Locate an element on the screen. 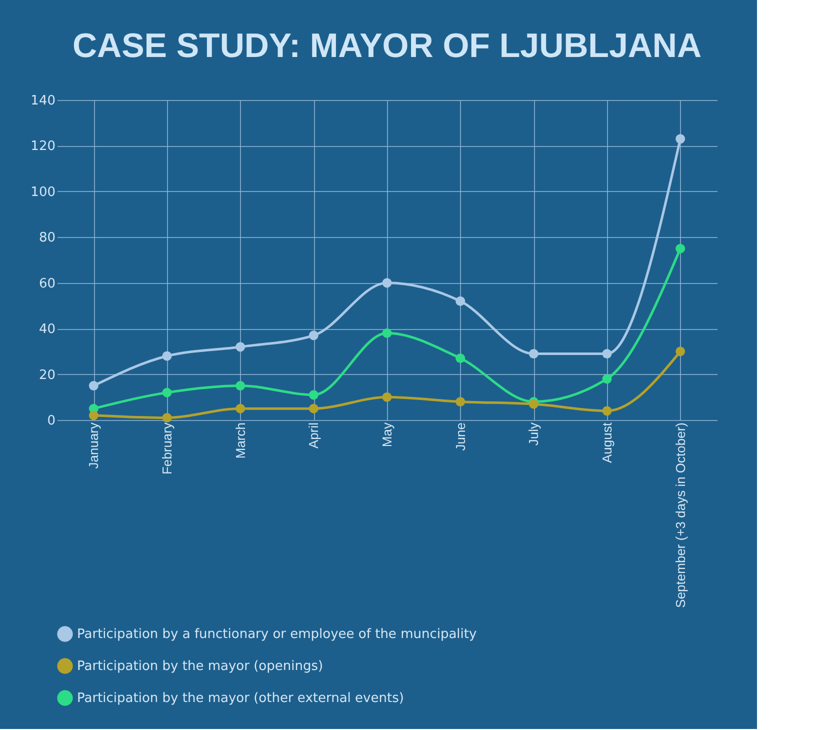  y-tick-label: 120 is located at coordinates (43, 146).